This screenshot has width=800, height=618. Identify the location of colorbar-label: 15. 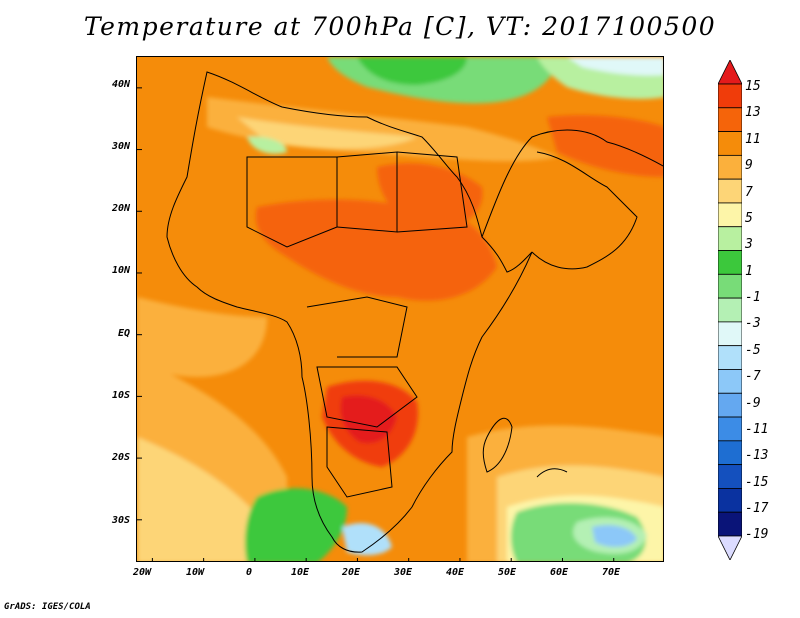
(753, 86).